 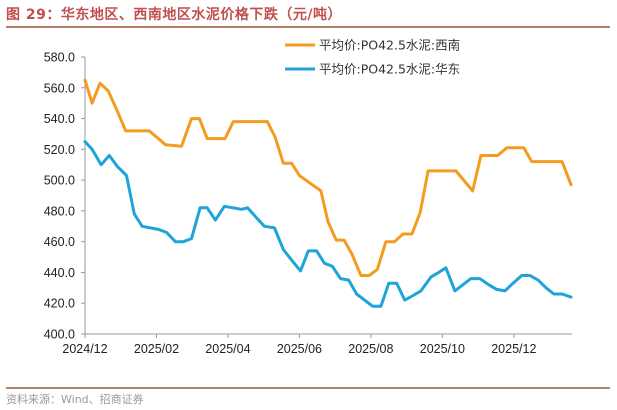 I want to click on x-tick-label: 2025/02, so click(x=156, y=349).